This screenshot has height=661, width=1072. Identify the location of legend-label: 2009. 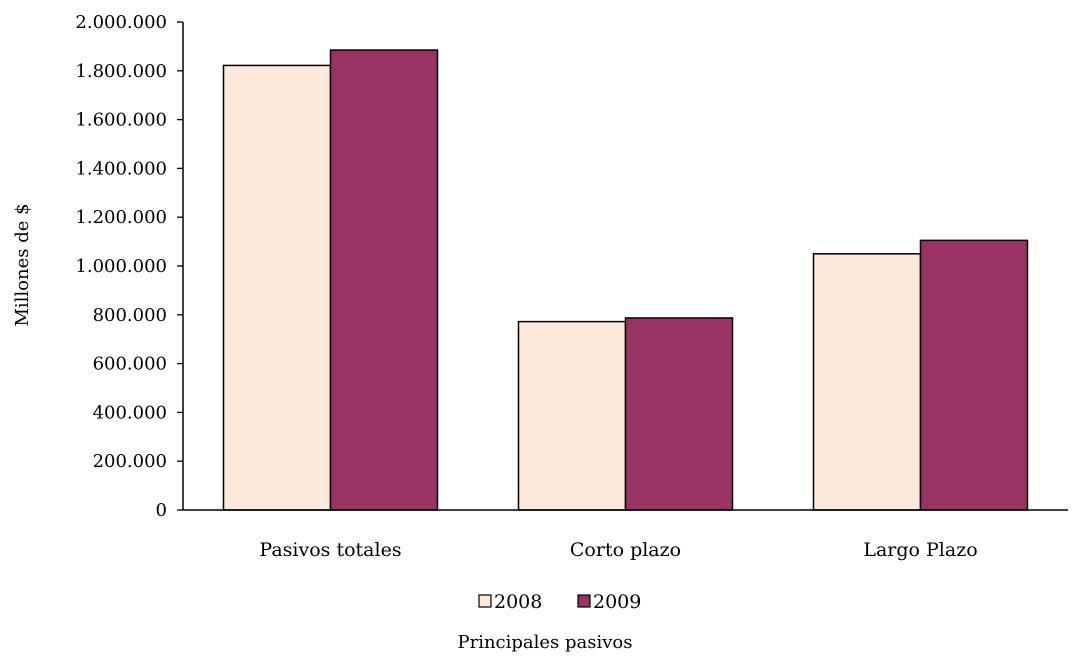
(617, 602).